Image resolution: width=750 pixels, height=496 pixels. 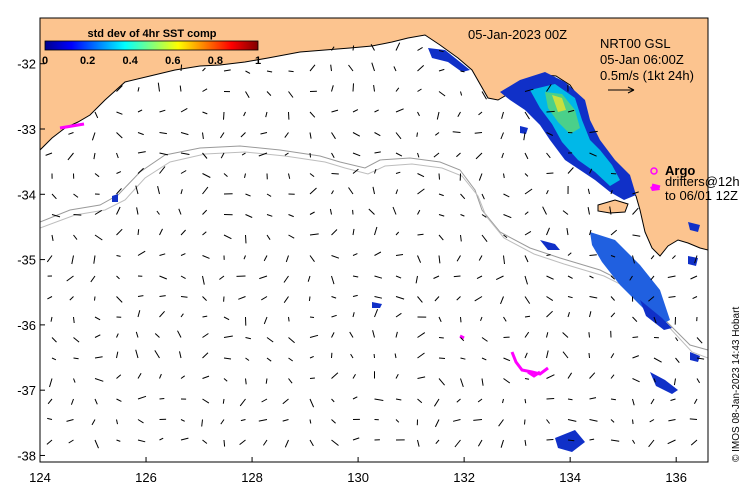 I want to click on y-tick-label: -34, so click(x=26, y=194).